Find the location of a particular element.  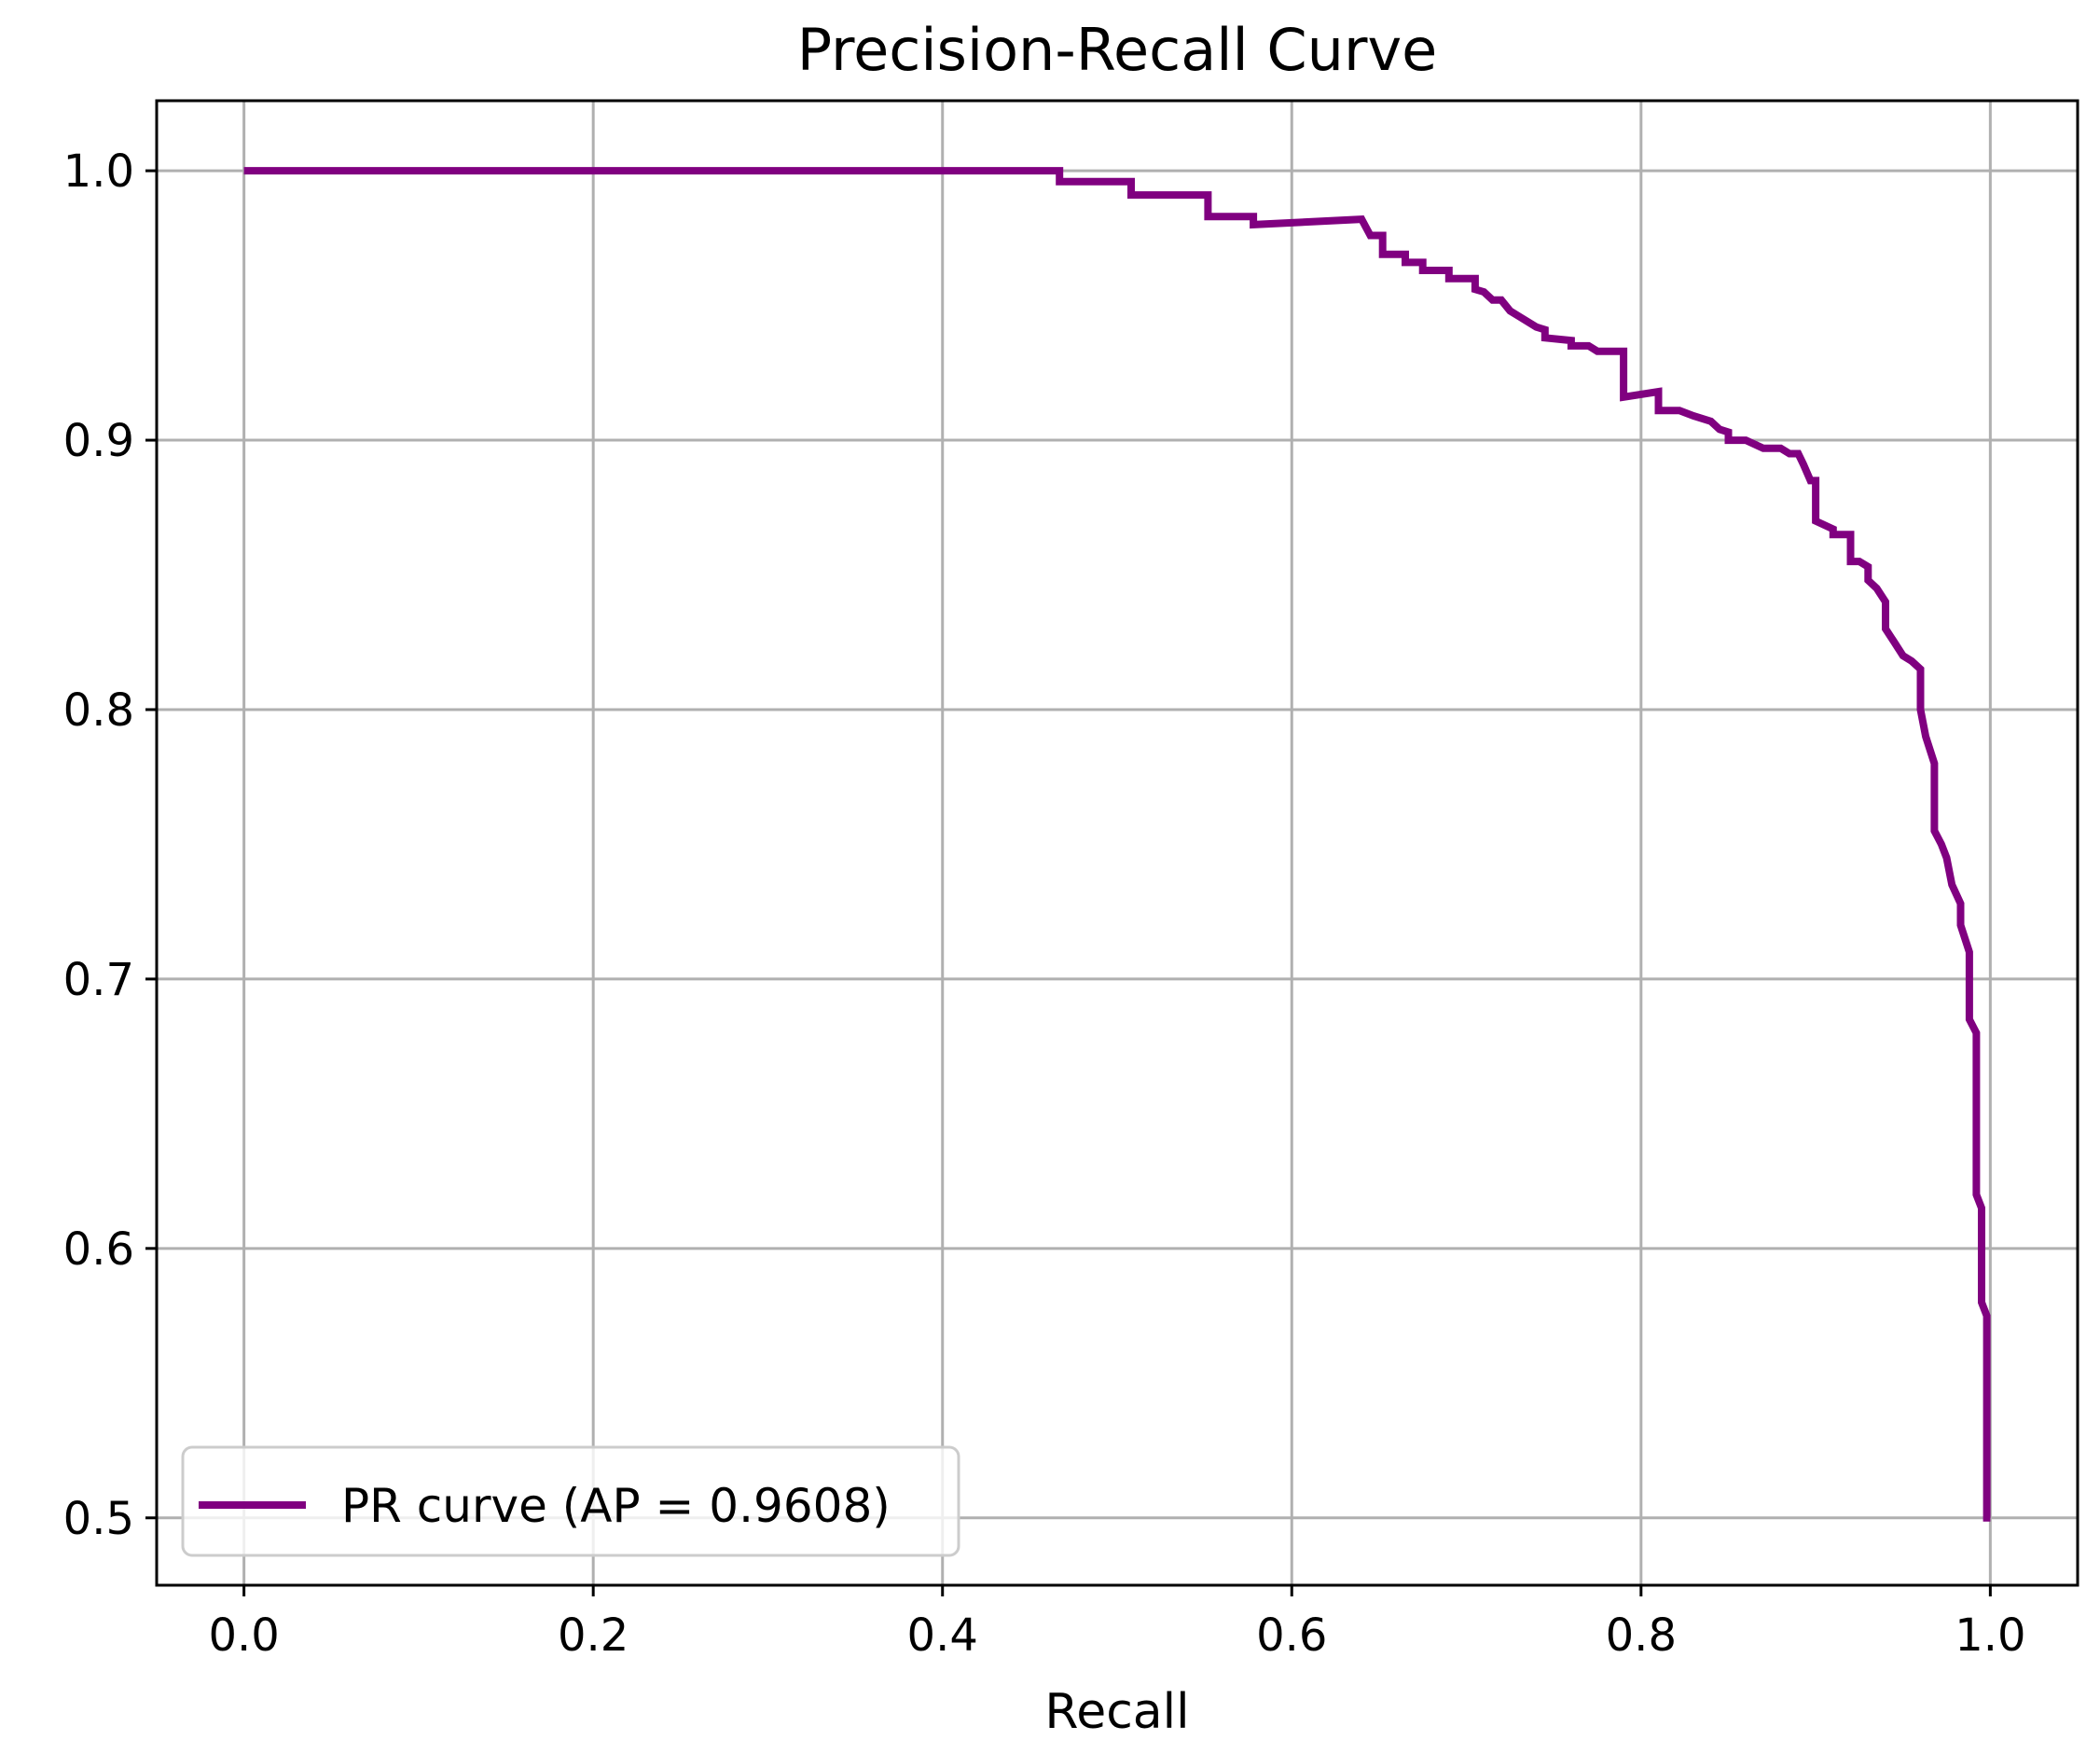

y-axis-ticks: 0.5 0.6 0.7 0.8 0.9 1.0 is located at coordinates (110, 845).